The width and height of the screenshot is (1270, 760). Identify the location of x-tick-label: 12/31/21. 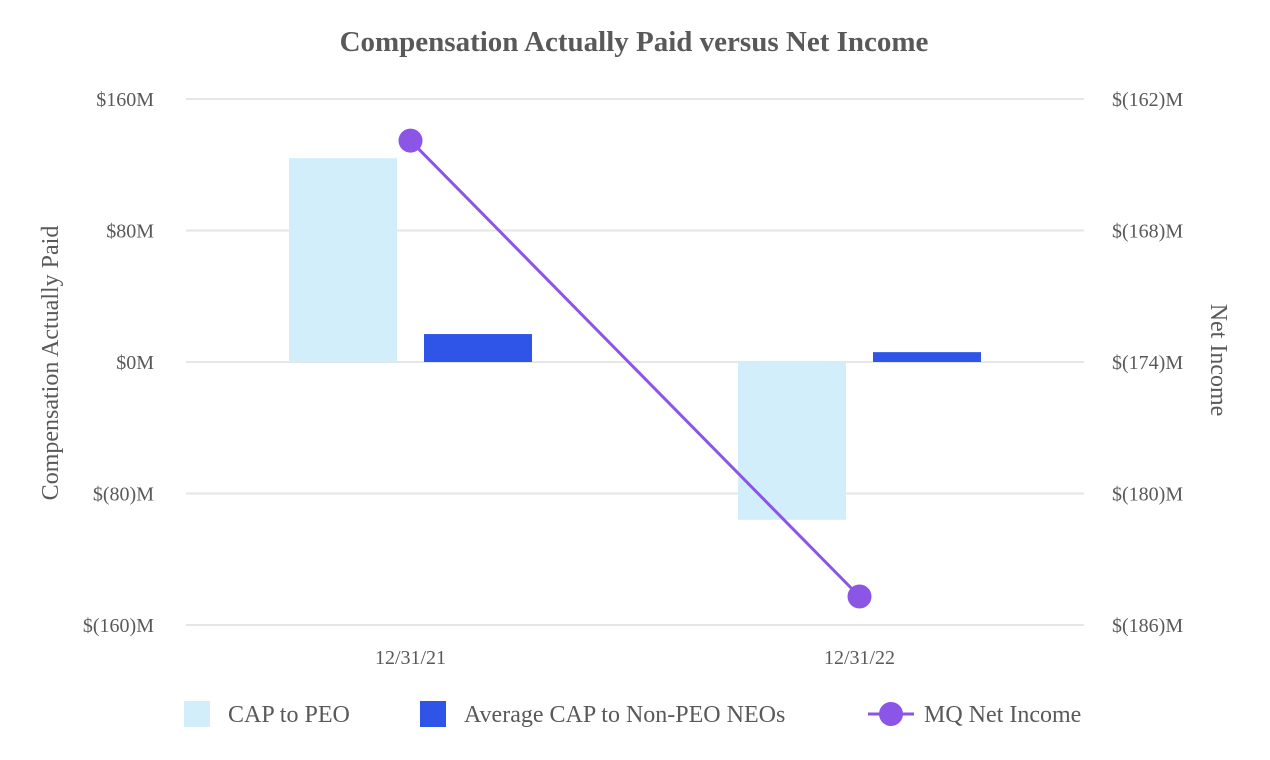
(410, 658).